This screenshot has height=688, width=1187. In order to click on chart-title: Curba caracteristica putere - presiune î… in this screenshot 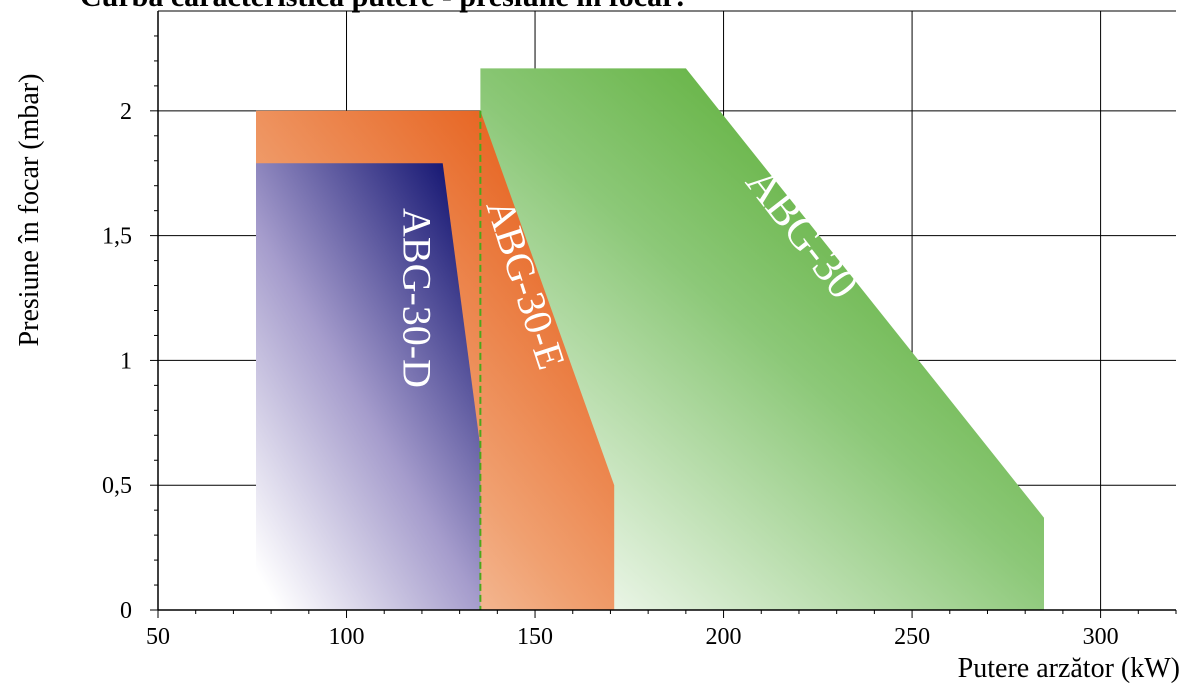, I will do `click(382, 6)`.